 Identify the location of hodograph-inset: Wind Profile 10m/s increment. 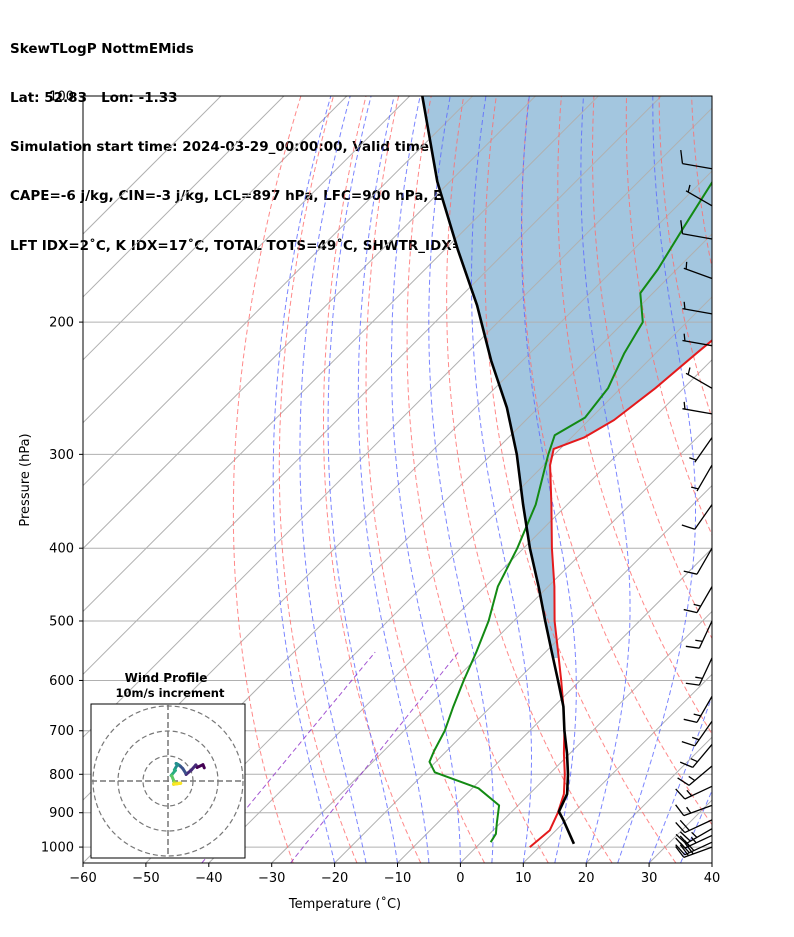
(168, 765).